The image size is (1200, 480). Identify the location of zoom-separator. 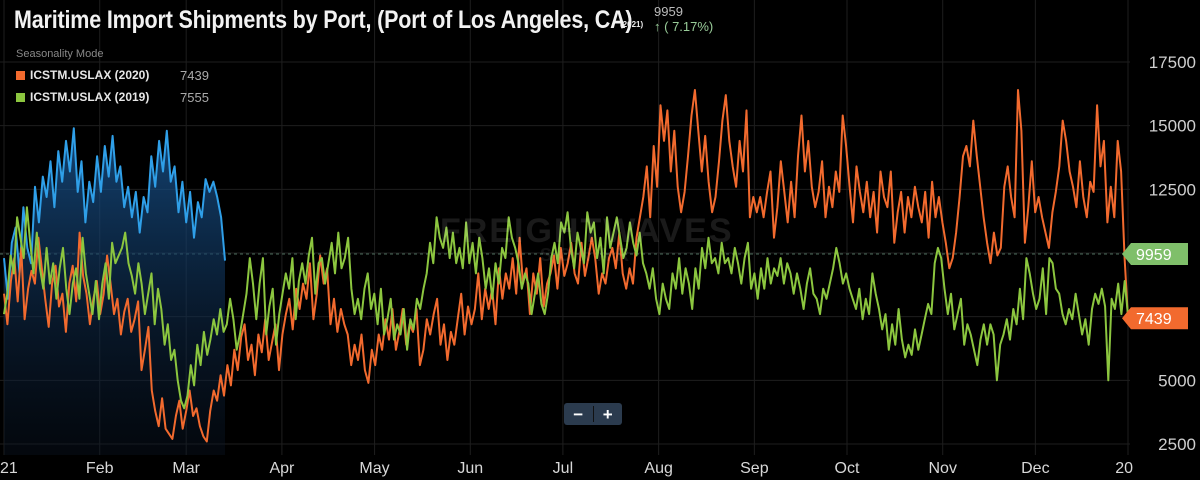
(593, 414).